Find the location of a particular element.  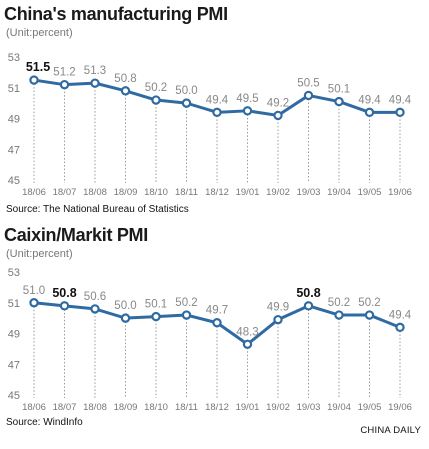

data-label: 48.3 is located at coordinates (247, 332).